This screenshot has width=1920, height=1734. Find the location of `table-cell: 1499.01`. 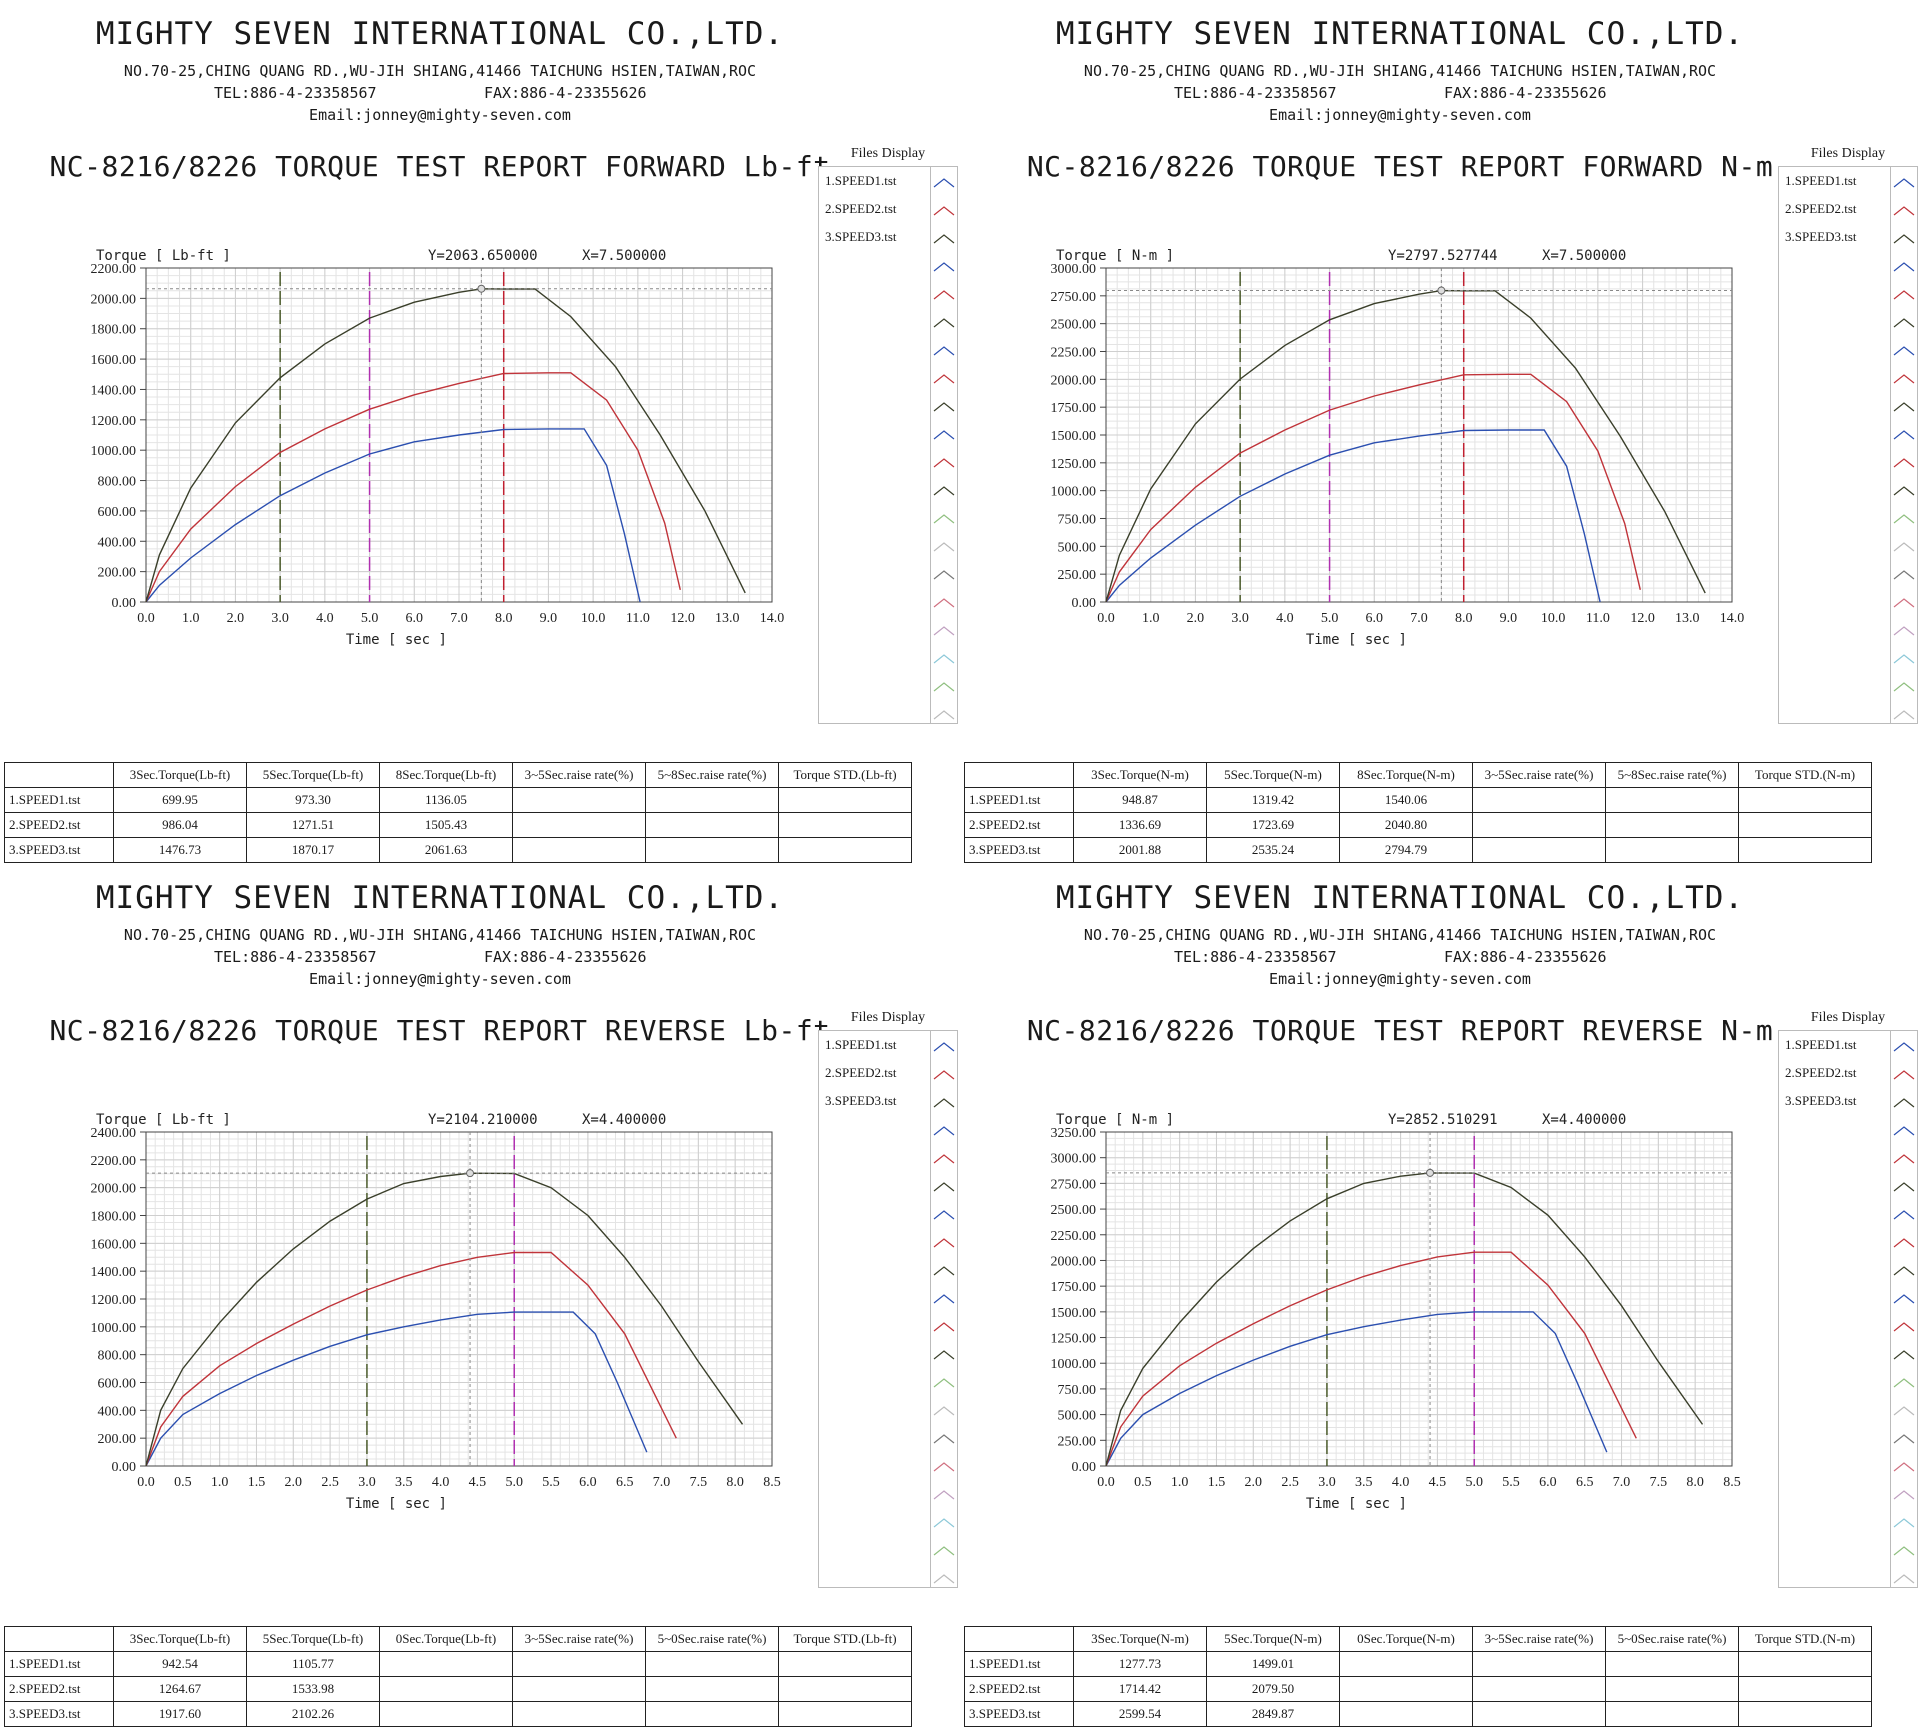

table-cell: 1499.01 is located at coordinates (1273, 1664).